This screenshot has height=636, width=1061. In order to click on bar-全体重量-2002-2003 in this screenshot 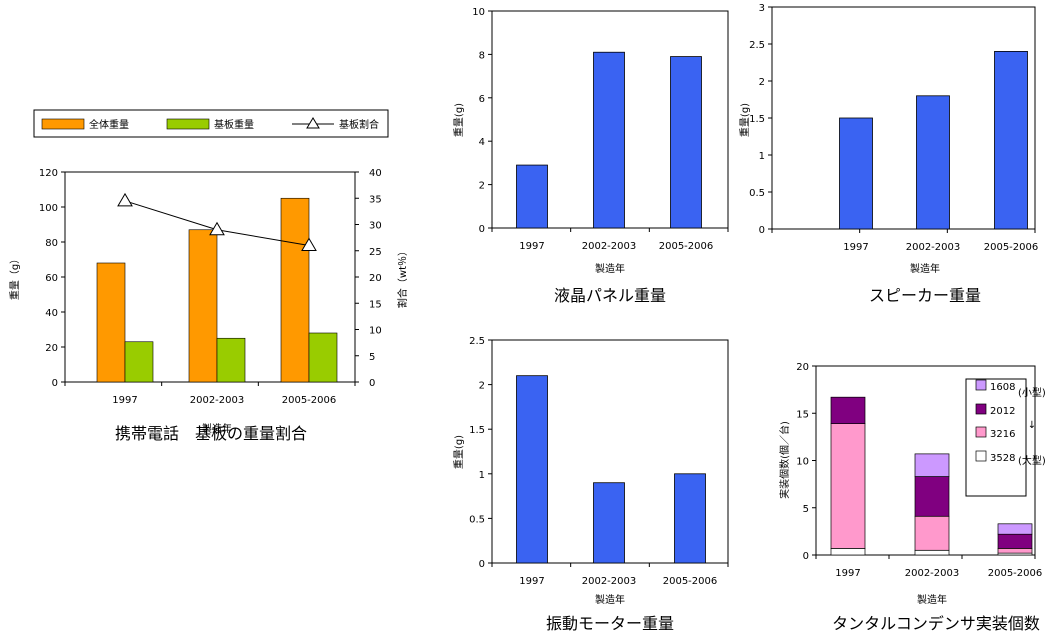, I will do `click(203, 306)`.